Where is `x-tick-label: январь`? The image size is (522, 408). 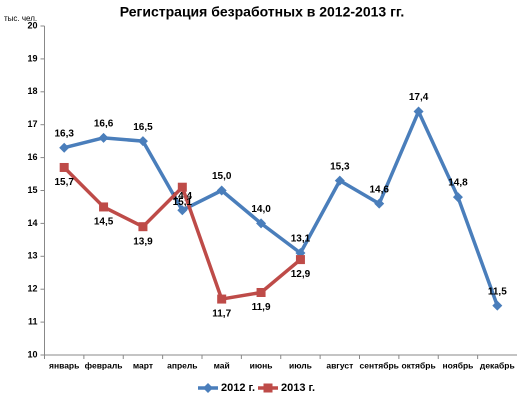
x-tick-label: январь is located at coordinates (64, 365).